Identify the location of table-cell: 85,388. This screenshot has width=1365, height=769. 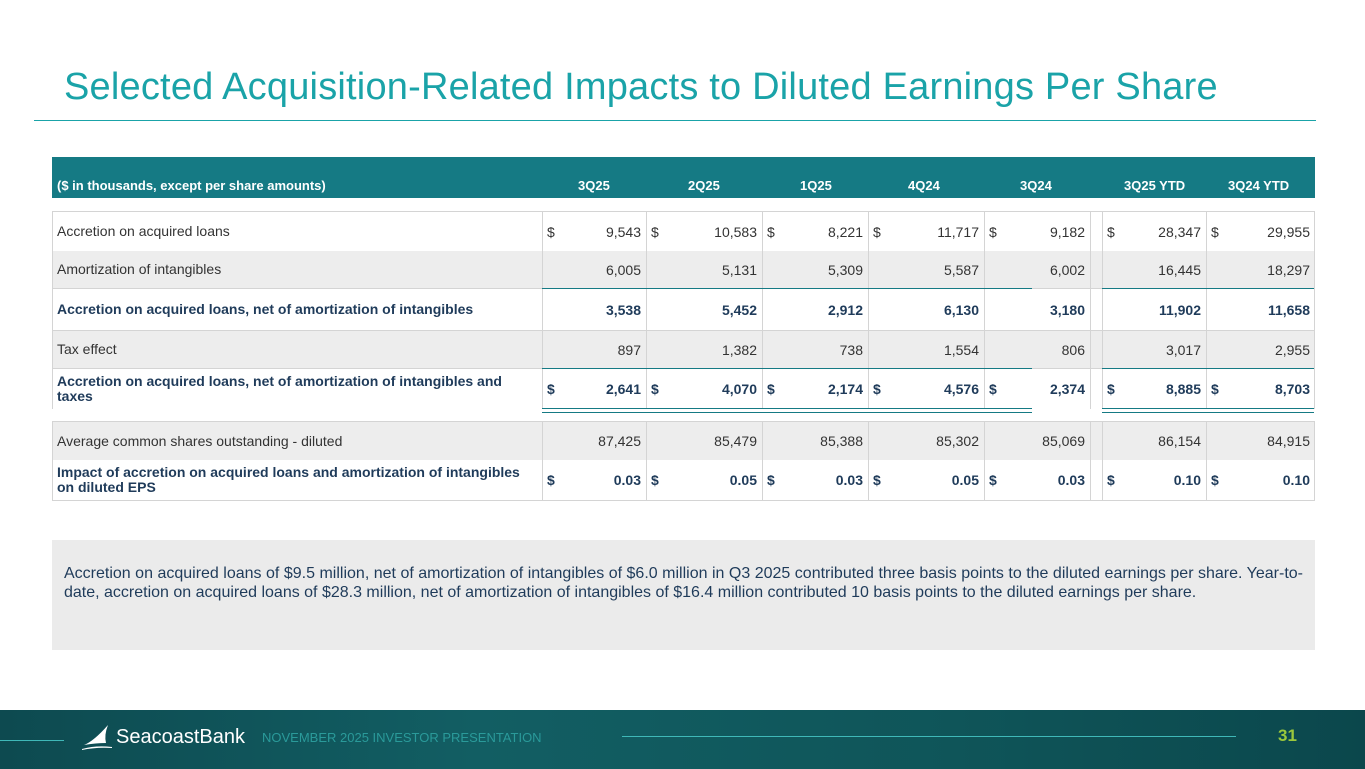
(841, 441).